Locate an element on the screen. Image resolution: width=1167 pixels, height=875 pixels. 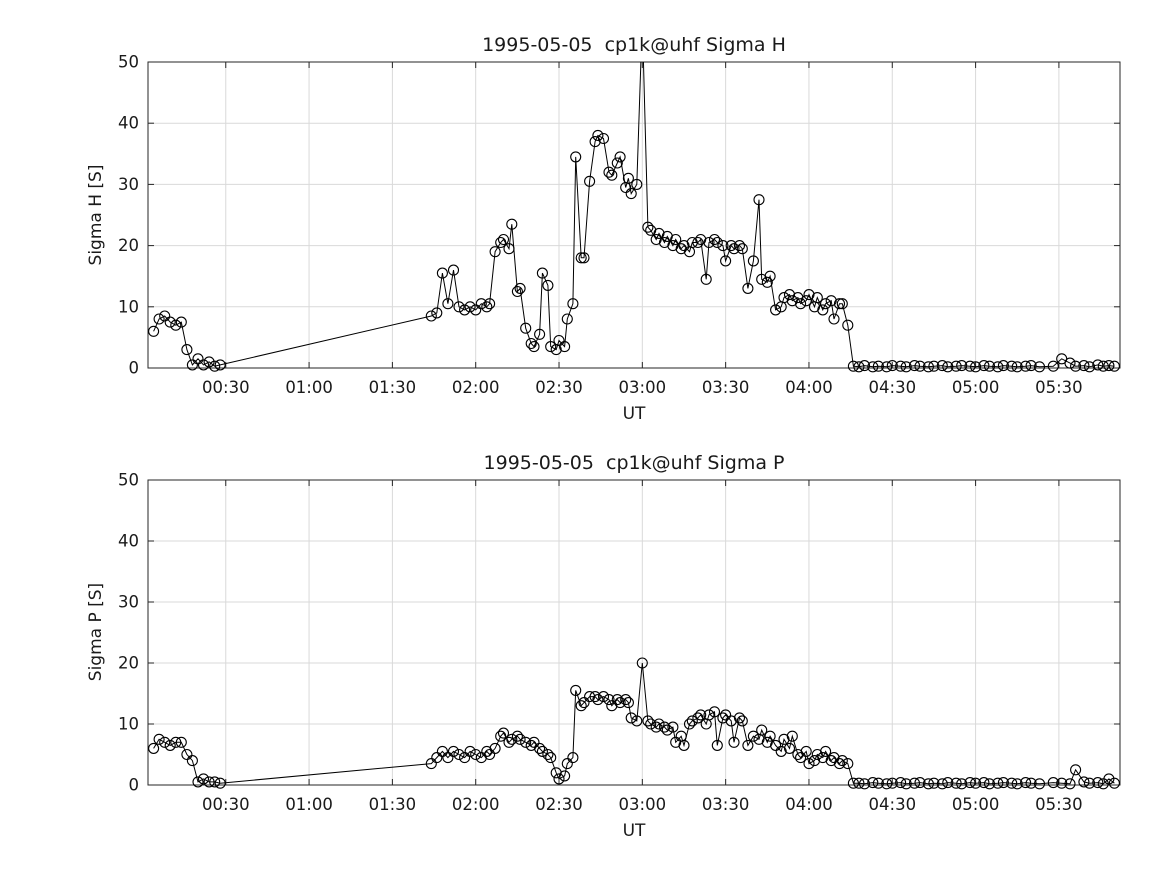
sigma-p-xlabel: UT is located at coordinates (634, 831).